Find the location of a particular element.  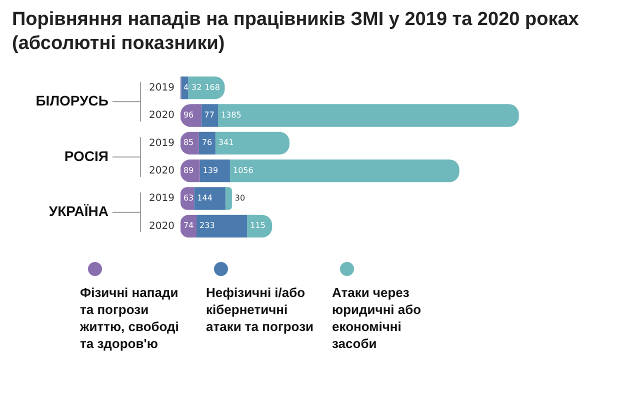

data-label: 341 is located at coordinates (226, 143).